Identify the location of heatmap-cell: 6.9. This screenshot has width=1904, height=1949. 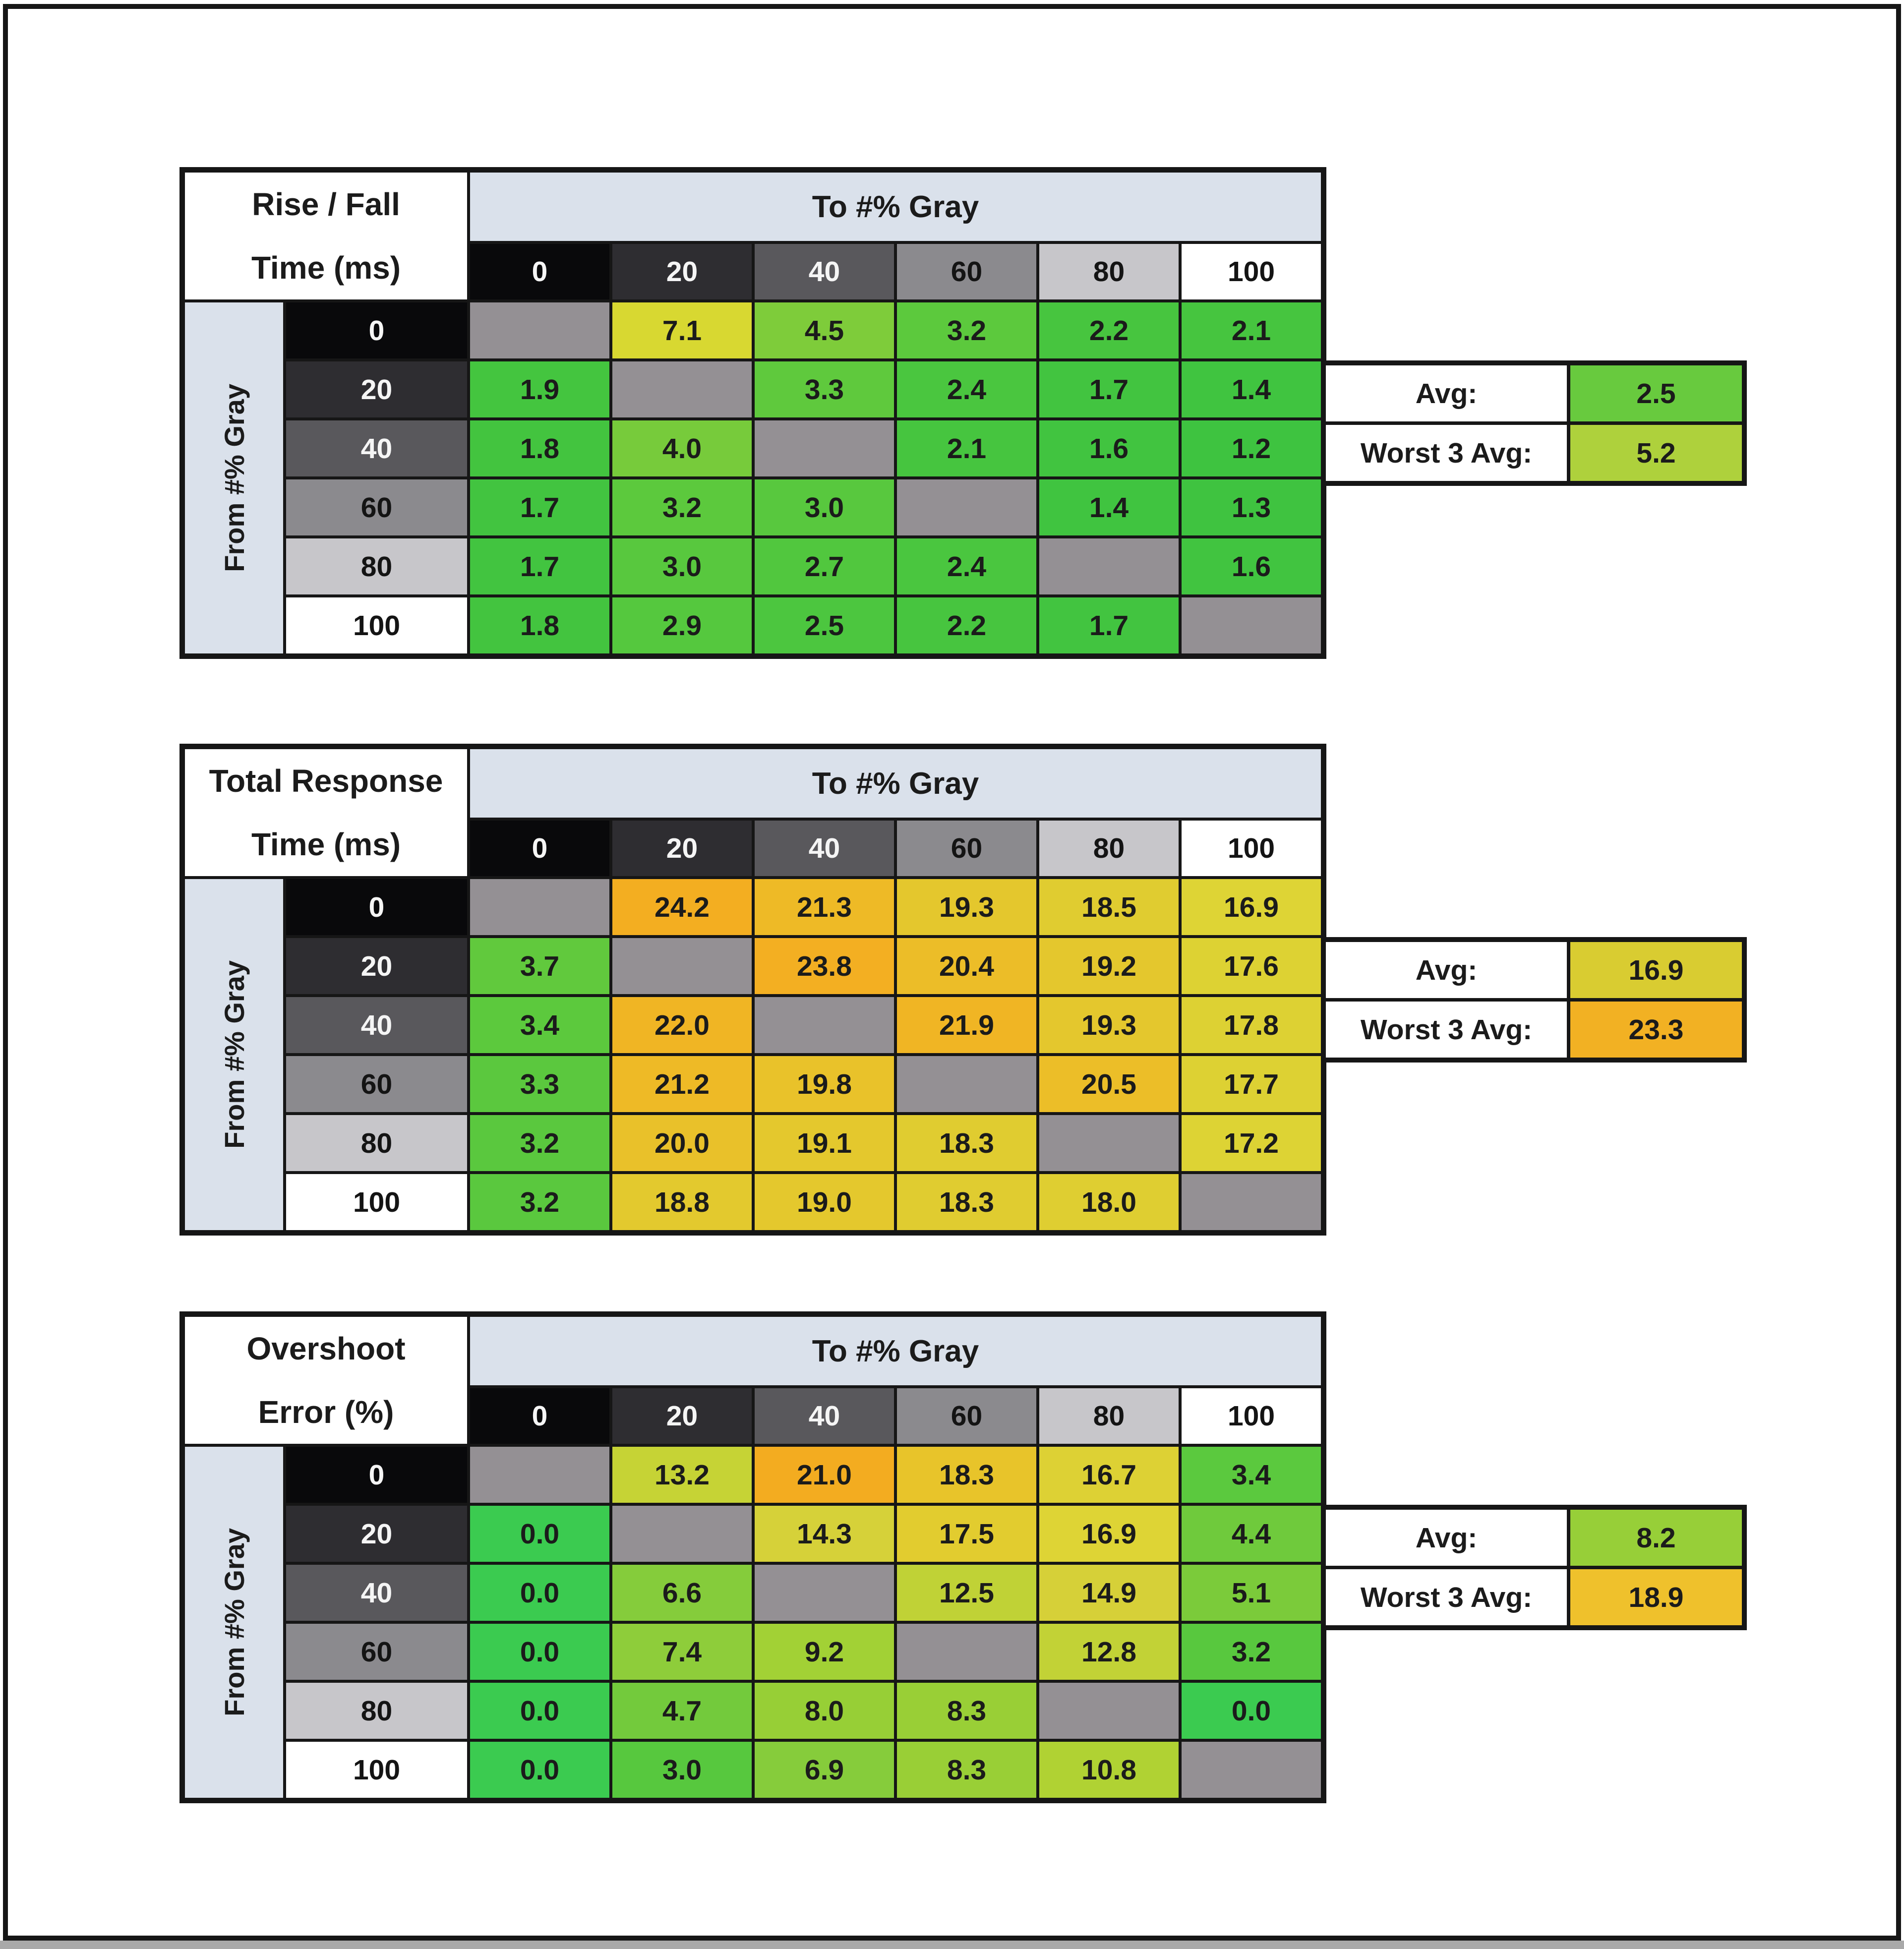
(824, 1770).